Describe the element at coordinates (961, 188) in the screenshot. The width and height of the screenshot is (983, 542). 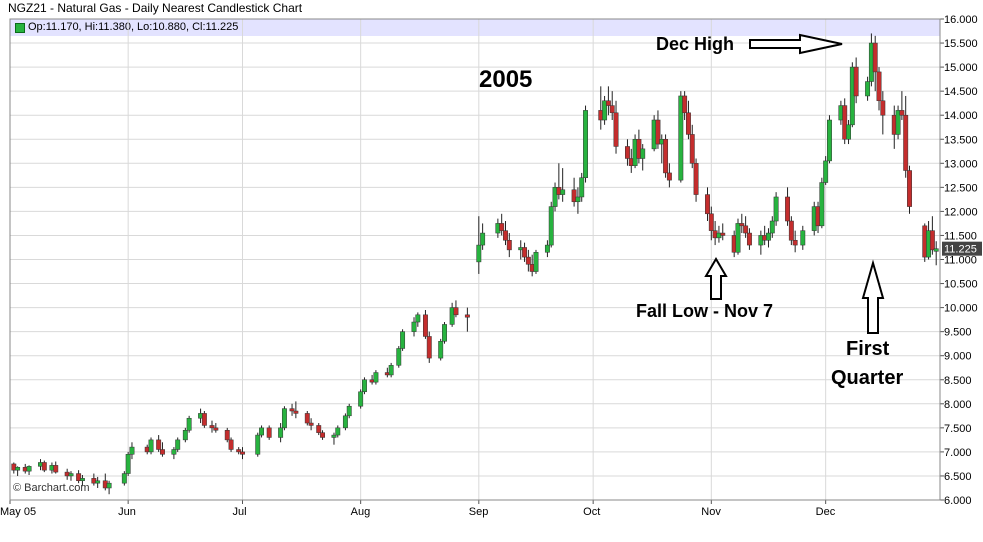
I see `y-tick-label: 12.500` at that location.